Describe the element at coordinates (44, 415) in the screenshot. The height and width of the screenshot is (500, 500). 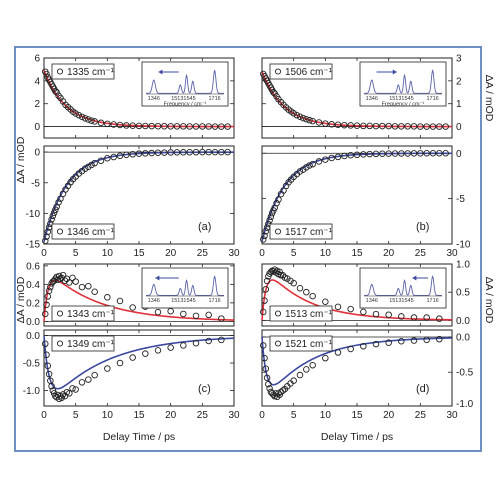
I see `xtick-label-p6: 0` at that location.